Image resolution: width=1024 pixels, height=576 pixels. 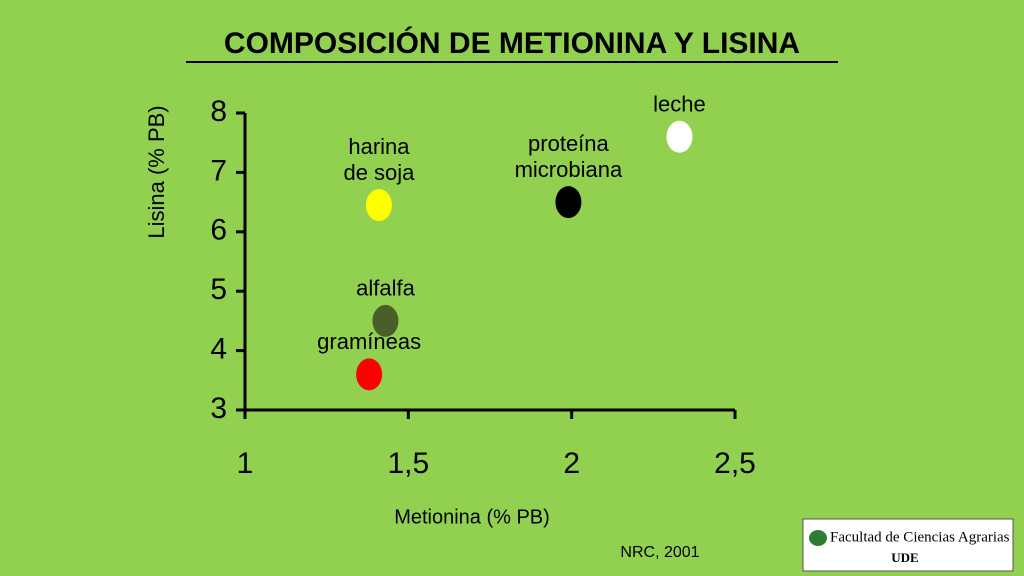 I want to click on source: NRC, 2001, so click(x=659, y=552).